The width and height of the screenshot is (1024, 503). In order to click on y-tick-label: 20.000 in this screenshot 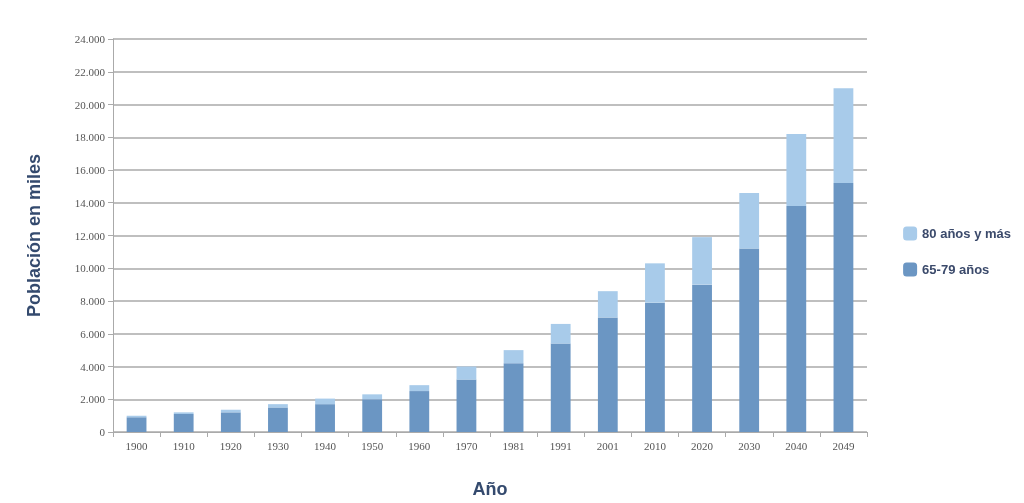, I will do `click(90, 104)`.